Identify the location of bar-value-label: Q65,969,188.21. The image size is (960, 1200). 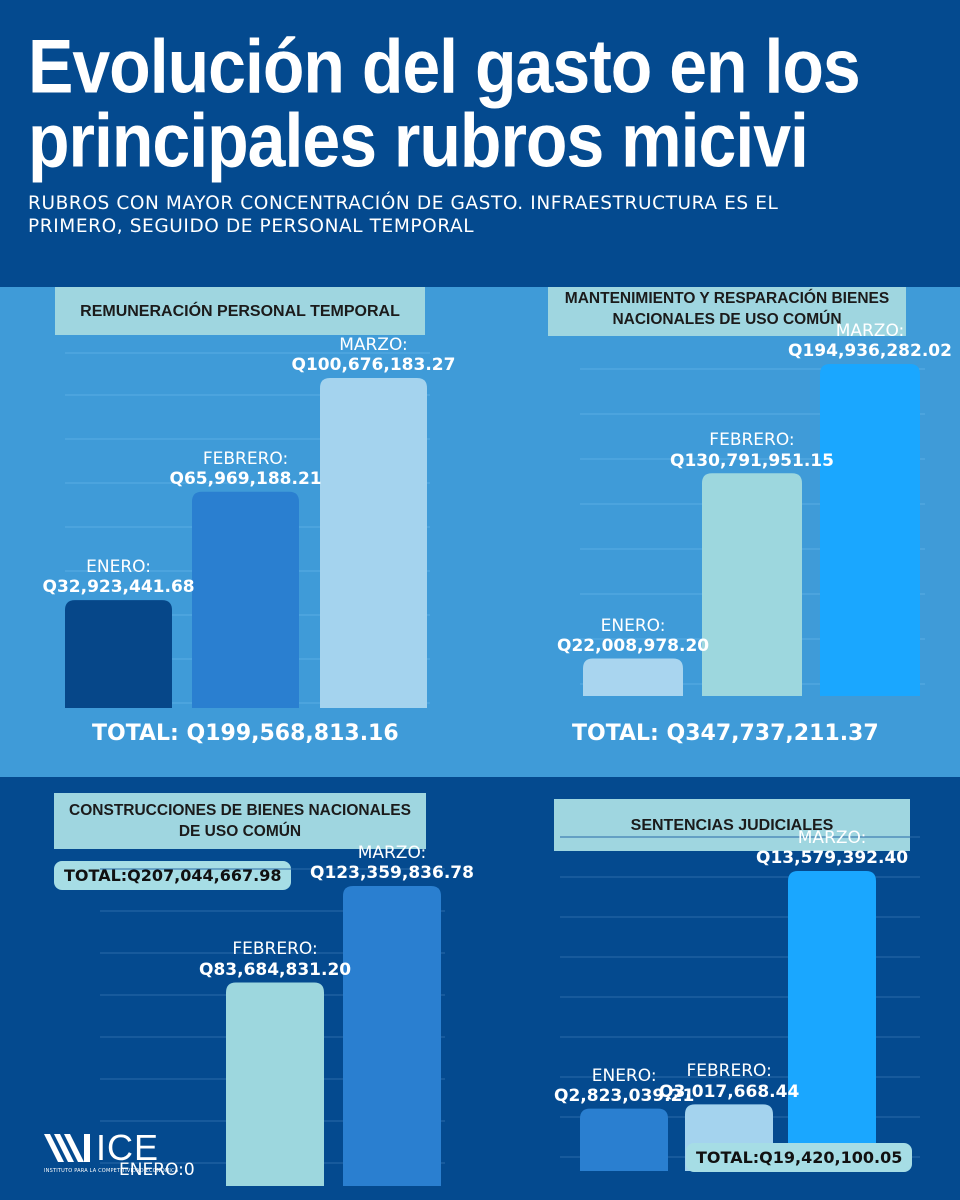
(245, 479).